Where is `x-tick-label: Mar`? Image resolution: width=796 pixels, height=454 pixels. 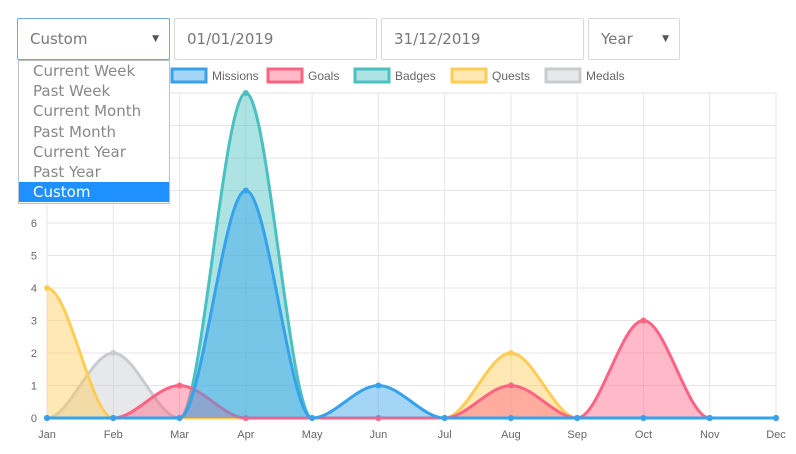 x-tick-label: Mar is located at coordinates (179, 435).